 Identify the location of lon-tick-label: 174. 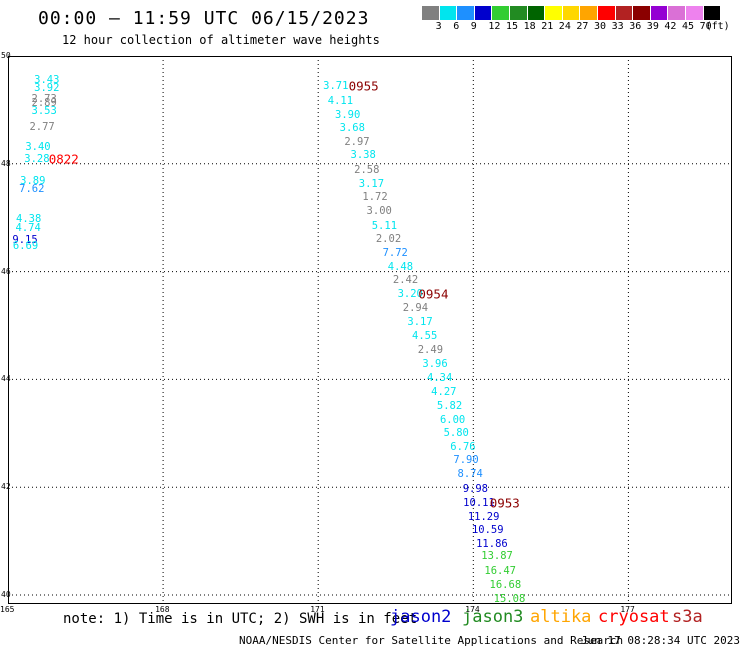
(472, 609).